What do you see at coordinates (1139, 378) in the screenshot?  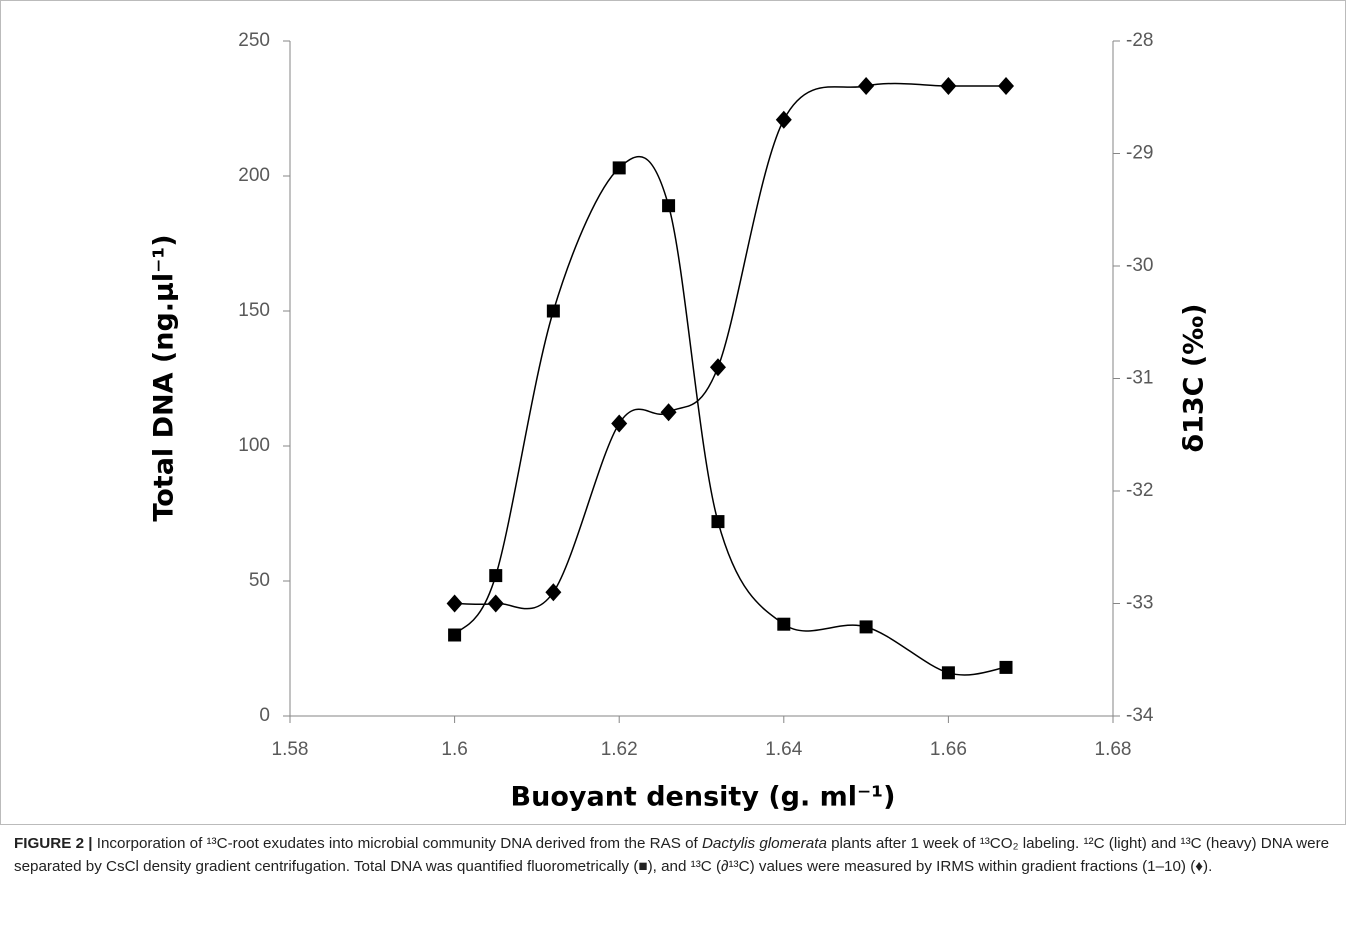 I see `y2-tick-label: -31` at bounding box center [1139, 378].